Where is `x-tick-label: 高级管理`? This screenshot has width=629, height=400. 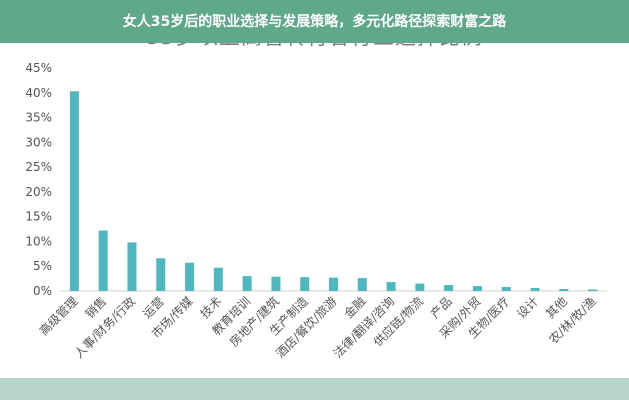
x-tick-label: 高级管理 is located at coordinates (58, 316).